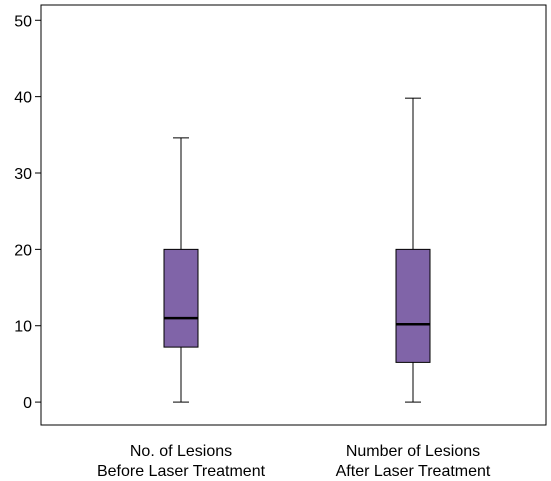  Describe the element at coordinates (413, 451) in the screenshot. I see `category-label-2-line-1: Number of Lesions` at that location.